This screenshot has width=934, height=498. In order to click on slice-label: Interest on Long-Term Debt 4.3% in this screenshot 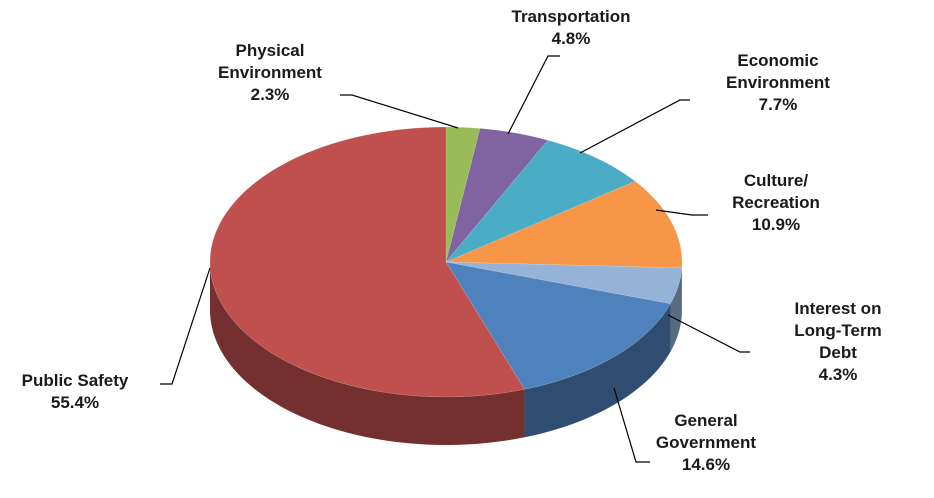, I will do `click(838, 342)`.